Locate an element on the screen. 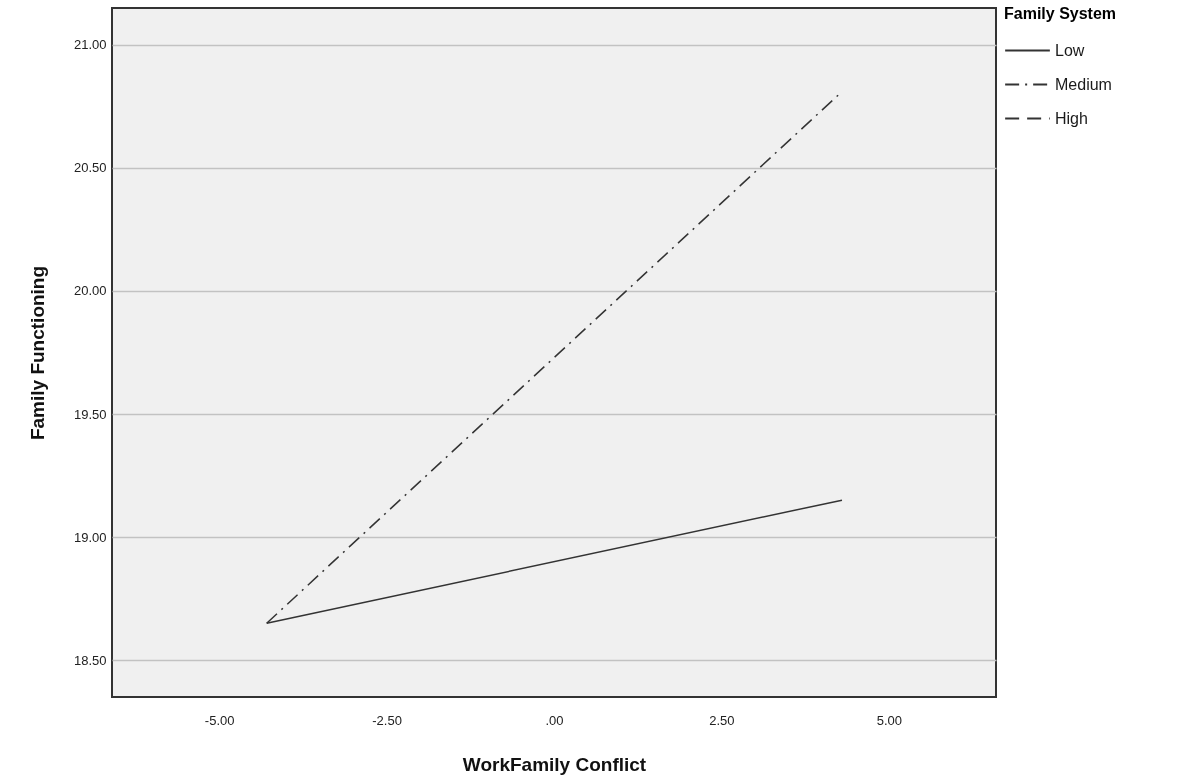  x-axis-title: WorkFamily Conflict is located at coordinates (554, 764).